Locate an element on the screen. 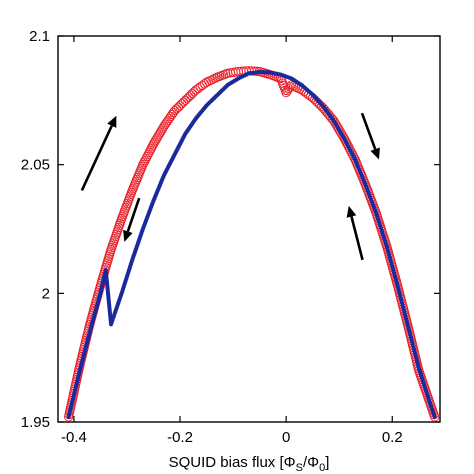  arrow-down-left is located at coordinates (132, 219).